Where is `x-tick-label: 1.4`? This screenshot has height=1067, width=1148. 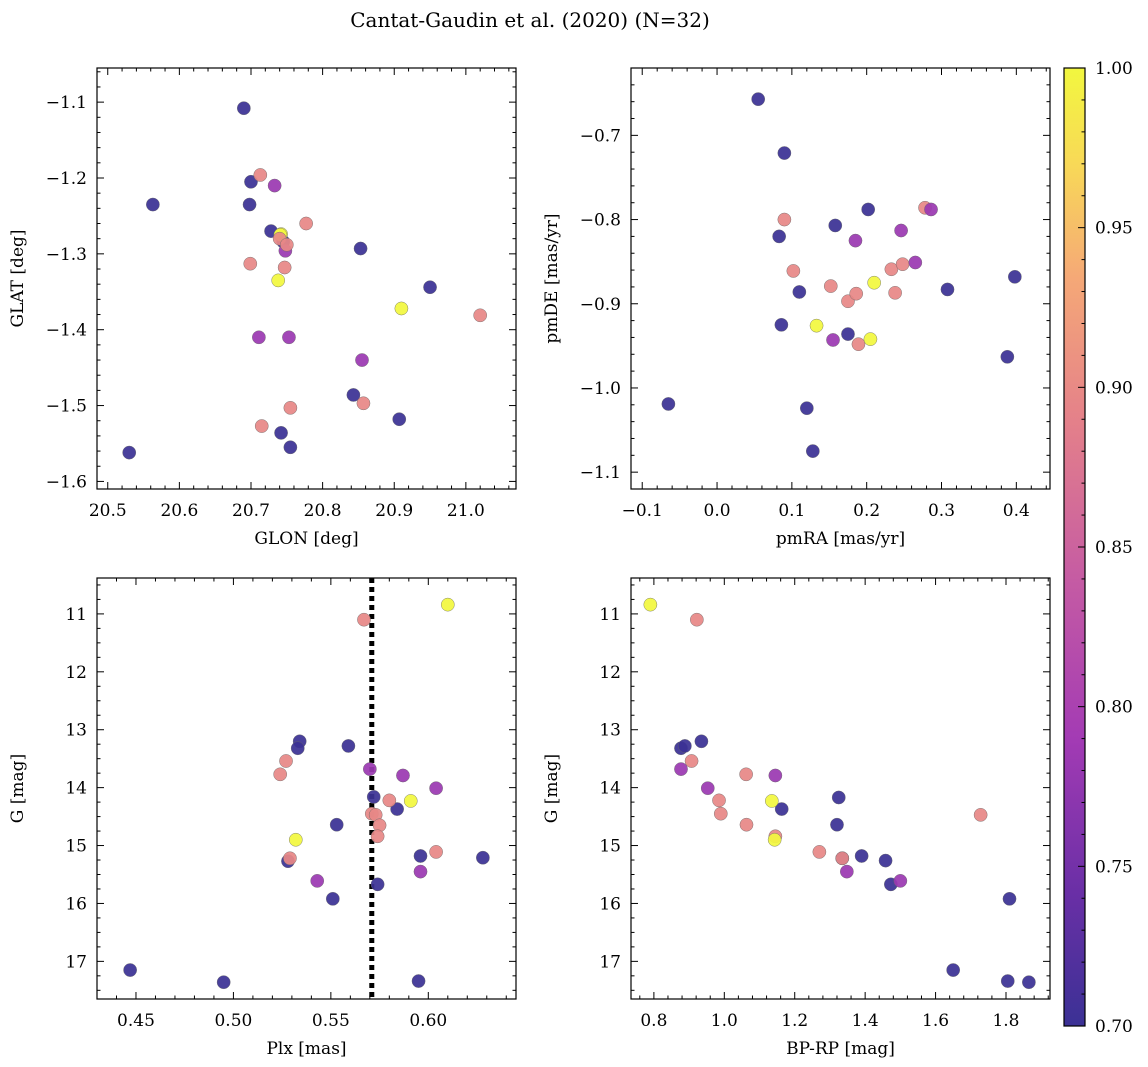 x-tick-label: 1.4 is located at coordinates (865, 1021).